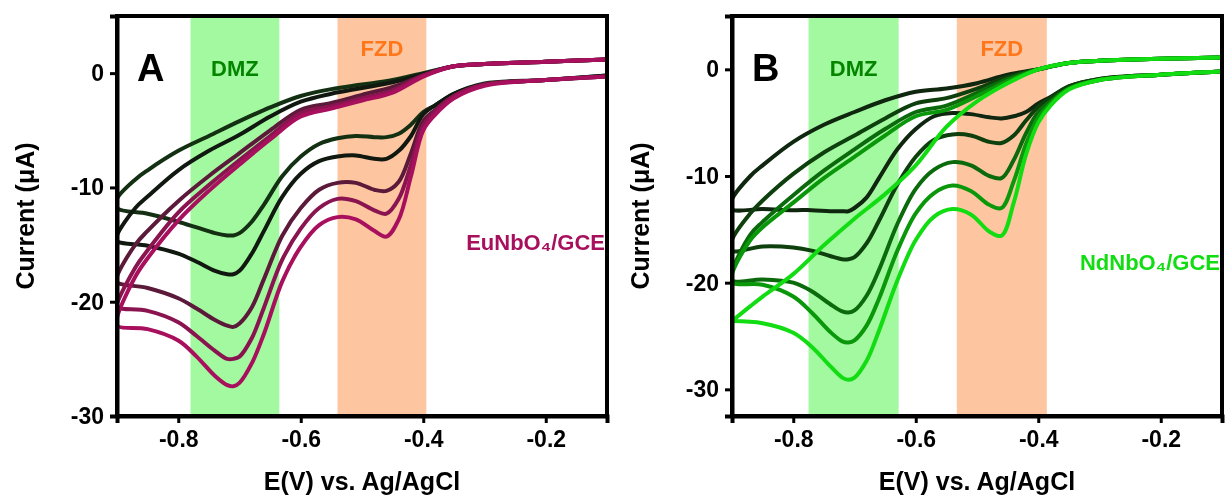  What do you see at coordinates (766, 68) in the screenshot?
I see `annotation: B` at bounding box center [766, 68].